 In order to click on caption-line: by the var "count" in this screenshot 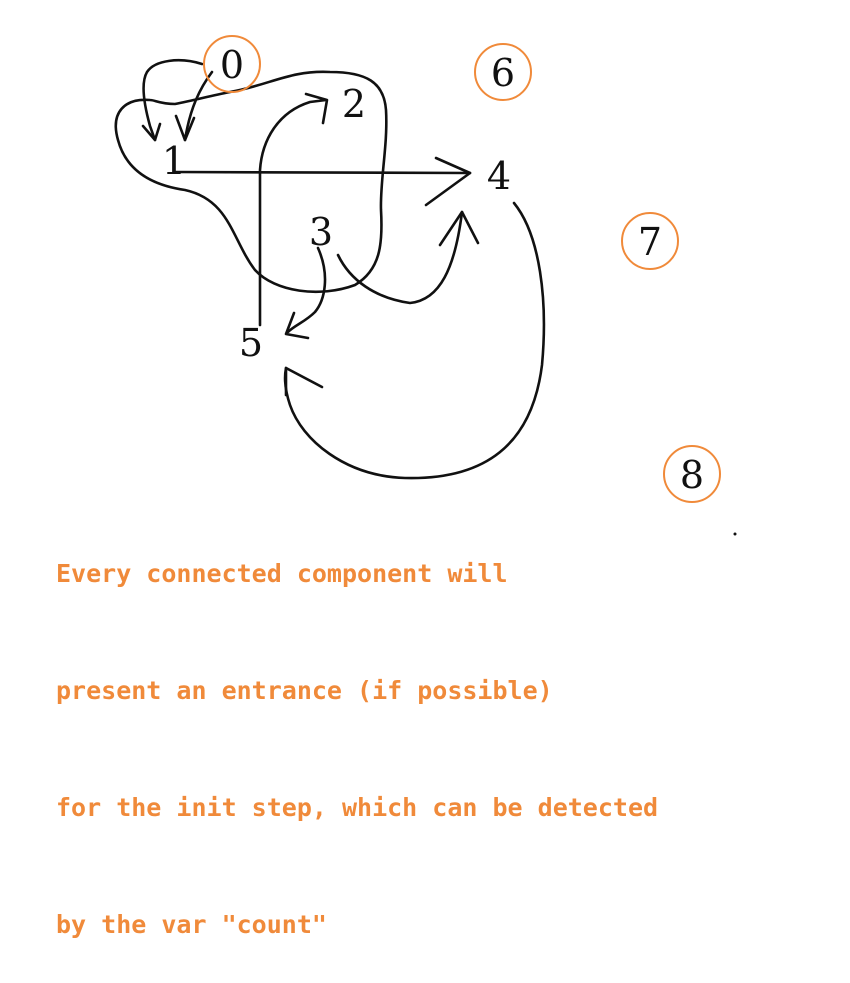, I will do `click(191, 924)`.